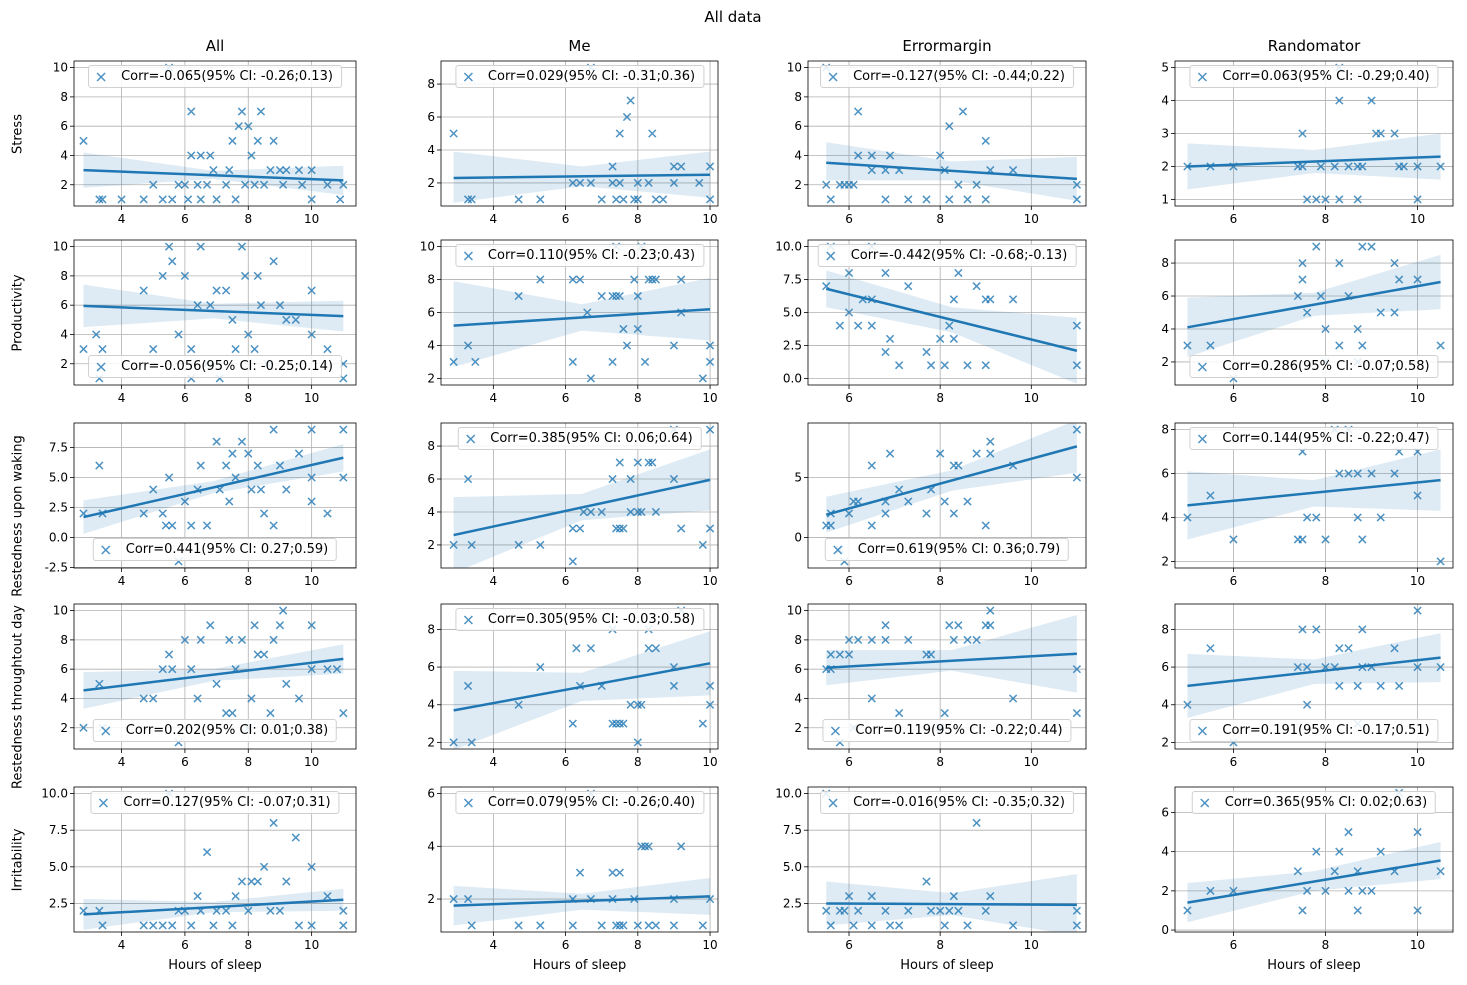  What do you see at coordinates (831, 255) in the screenshot?
I see `x-marker-icon` at bounding box center [831, 255].